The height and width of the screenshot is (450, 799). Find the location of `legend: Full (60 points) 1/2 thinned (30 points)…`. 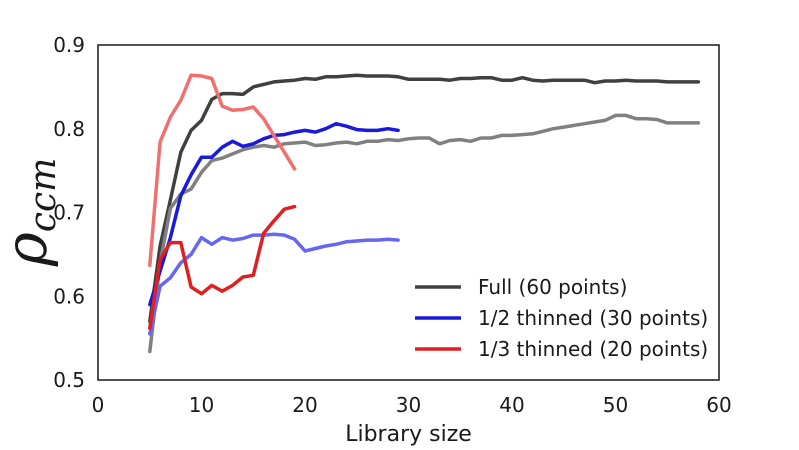

legend: Full (60 points) 1/2 thinned (30 points)… is located at coordinates (561, 318).